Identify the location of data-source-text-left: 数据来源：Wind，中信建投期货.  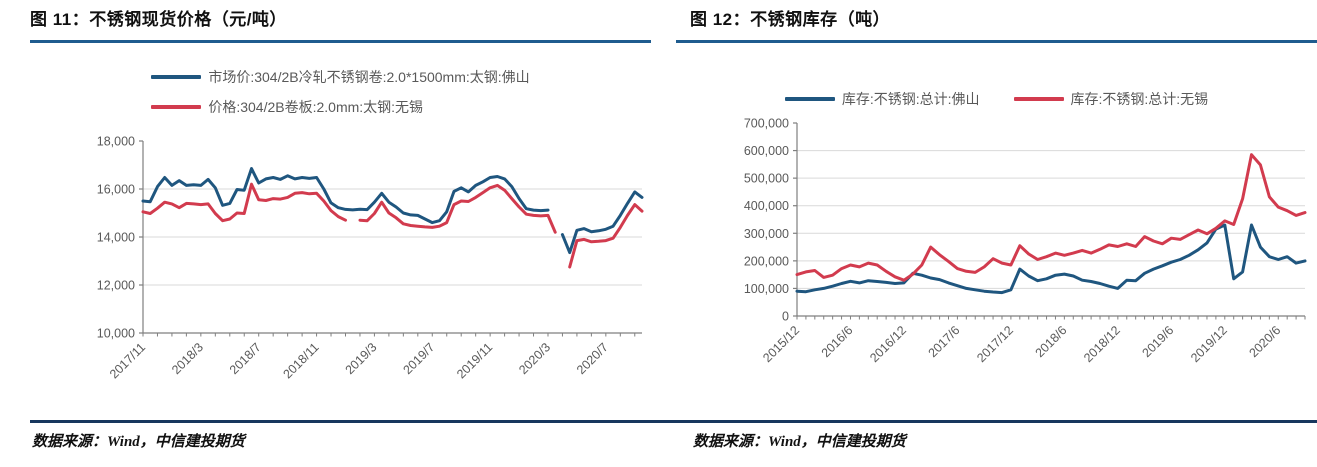
(138, 442).